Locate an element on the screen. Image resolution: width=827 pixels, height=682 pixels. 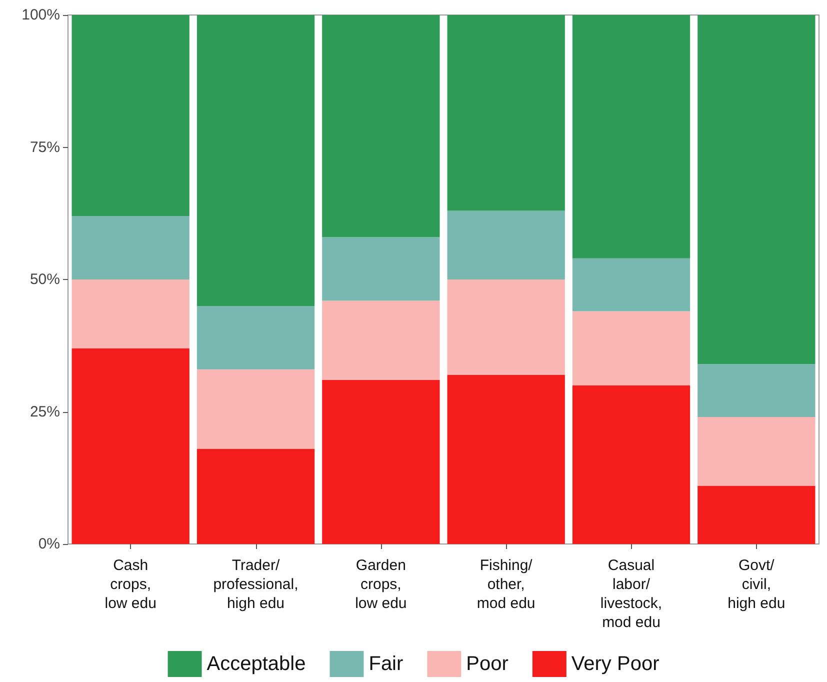
y-tick-label: 25% is located at coordinates (45, 411).